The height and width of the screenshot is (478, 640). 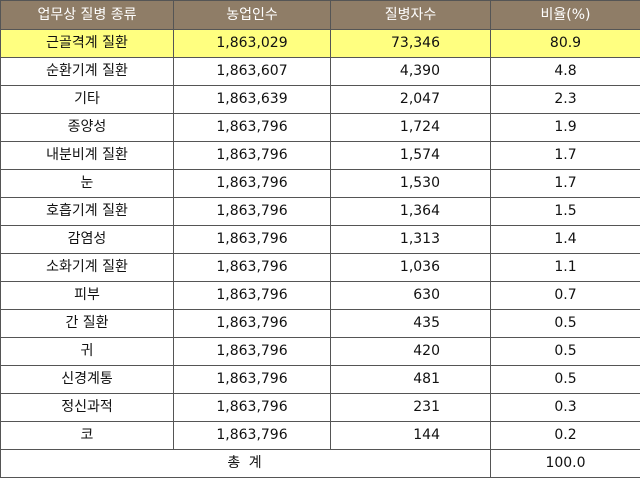 I want to click on patient-count-cell: 73,346, so click(x=411, y=44).